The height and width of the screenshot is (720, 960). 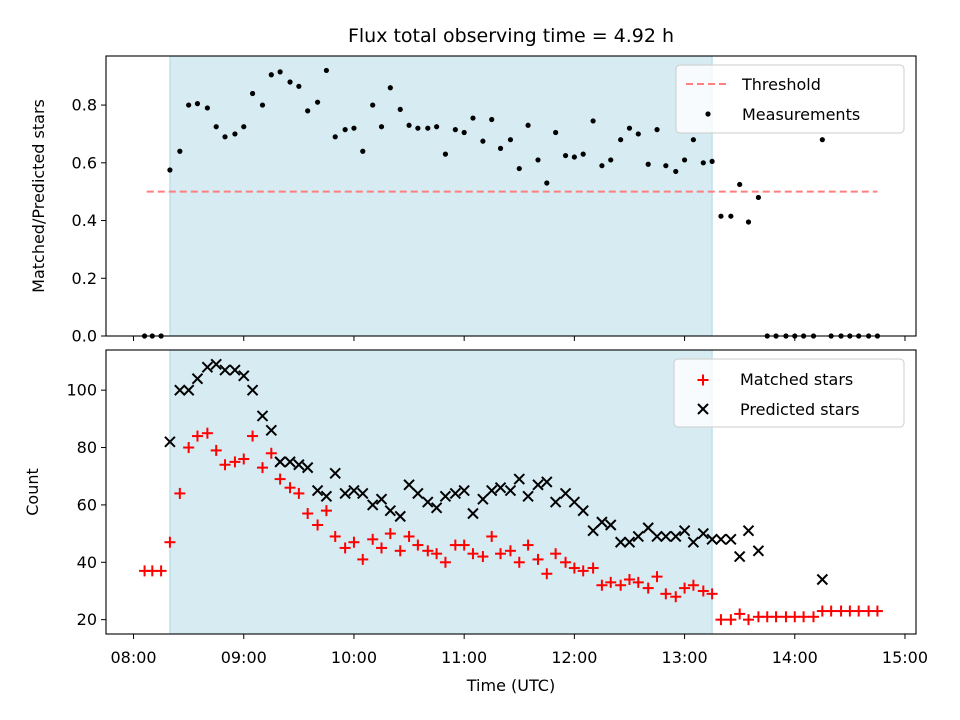 What do you see at coordinates (519, 650) in the screenshot?
I see `bottom-x-ticks: 08:00 09:00 10:00 11:00 12:00 13:00 14:00 15:00` at bounding box center [519, 650].